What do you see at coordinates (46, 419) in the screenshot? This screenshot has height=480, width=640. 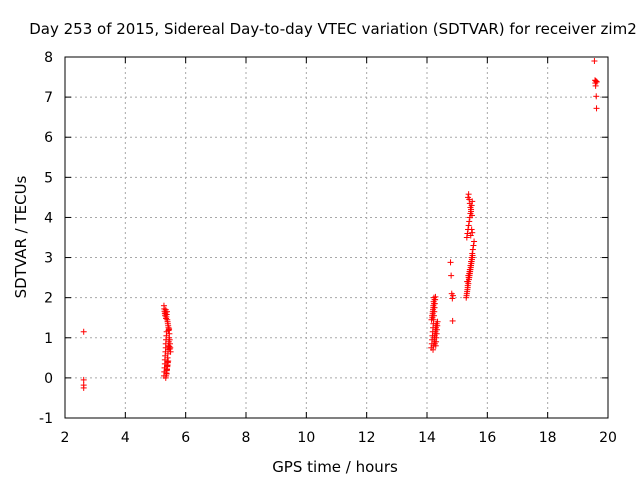 I see `y-tick-label: -1` at bounding box center [46, 419].